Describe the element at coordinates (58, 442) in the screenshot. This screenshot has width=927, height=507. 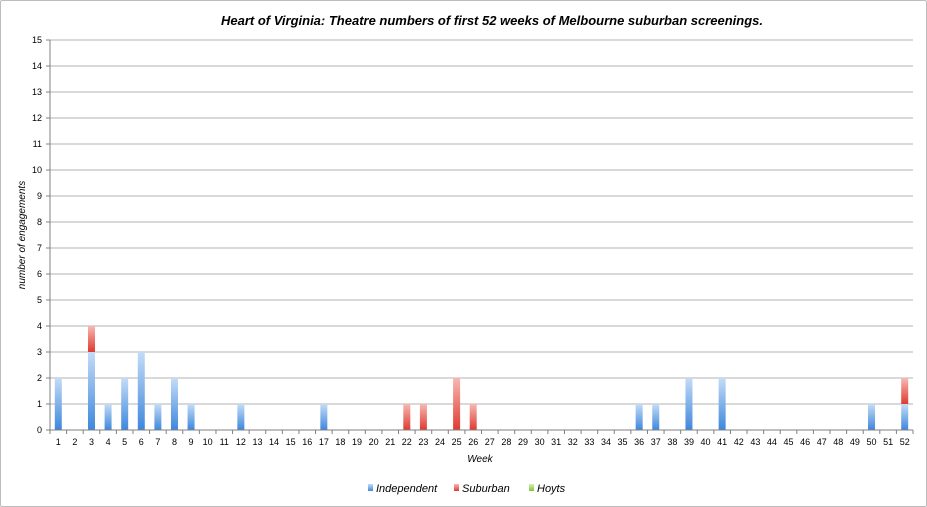
I see `x-tick-label: 1` at that location.